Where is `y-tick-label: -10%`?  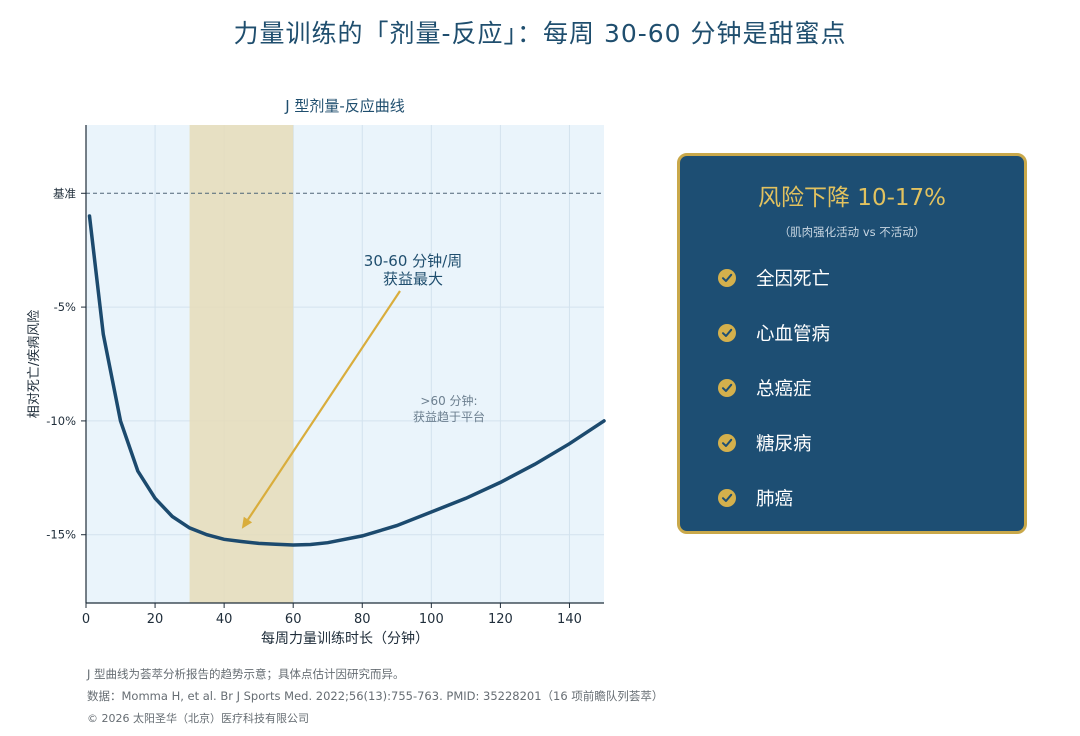 y-tick-label: -10% is located at coordinates (61, 421).